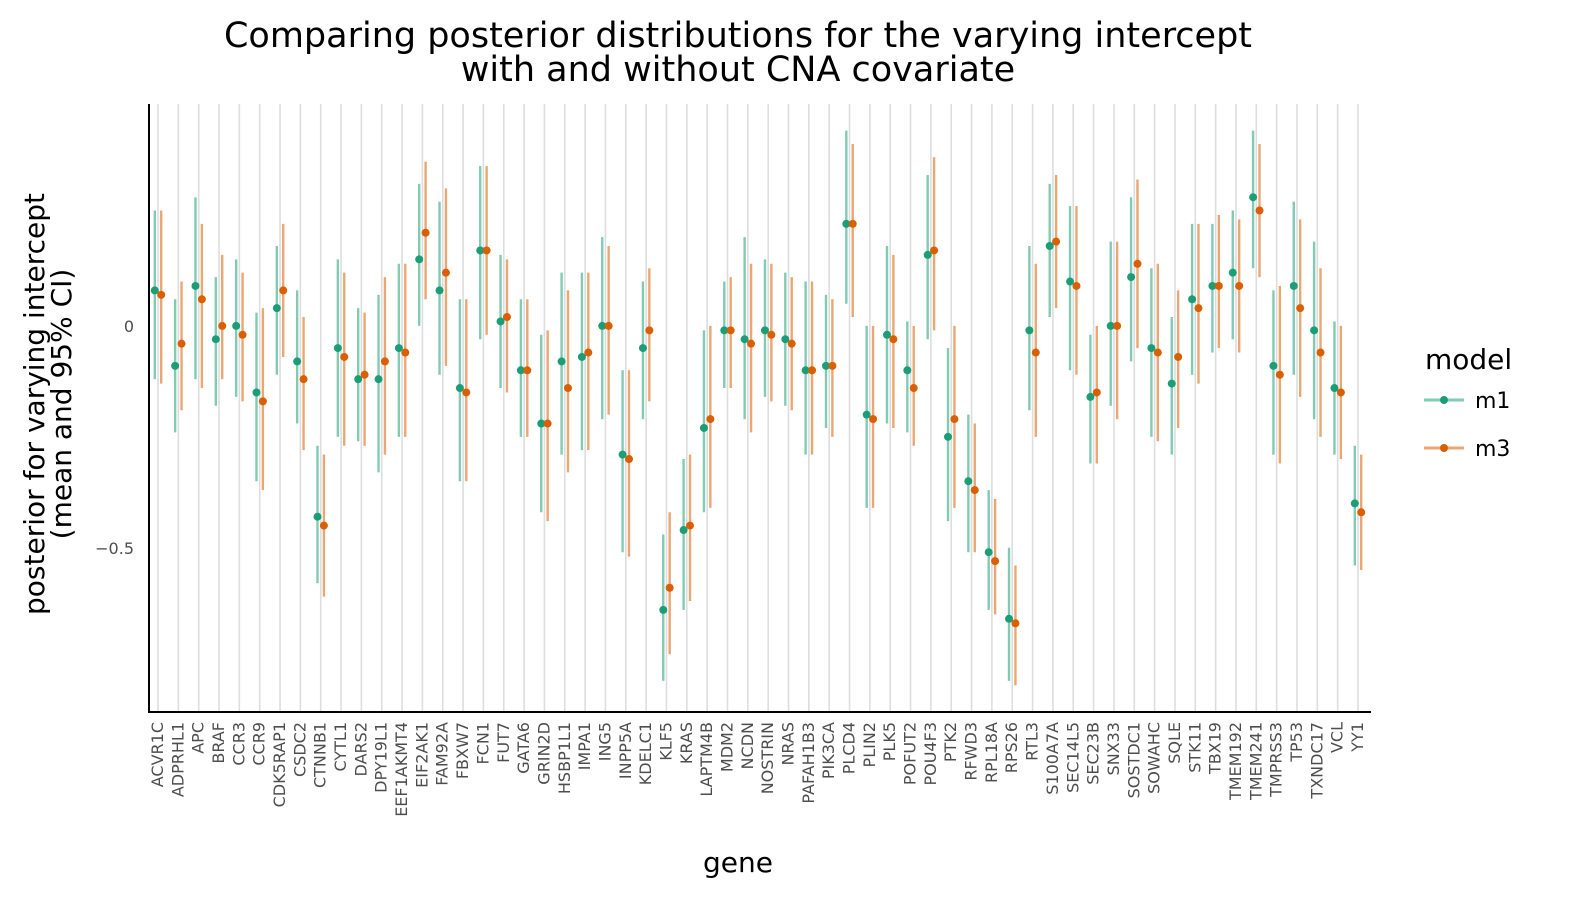 This screenshot has height=911, width=1591. What do you see at coordinates (991, 752) in the screenshot?
I see `x-tick-label-rpl18a: RPL18A` at bounding box center [991, 752].